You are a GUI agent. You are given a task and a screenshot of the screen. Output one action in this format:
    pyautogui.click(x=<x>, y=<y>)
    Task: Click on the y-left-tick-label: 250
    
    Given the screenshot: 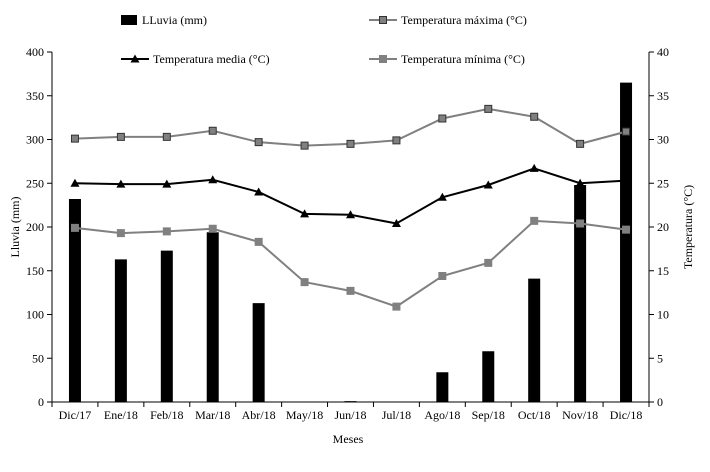 What is the action you would take?
    pyautogui.click(x=35, y=183)
    